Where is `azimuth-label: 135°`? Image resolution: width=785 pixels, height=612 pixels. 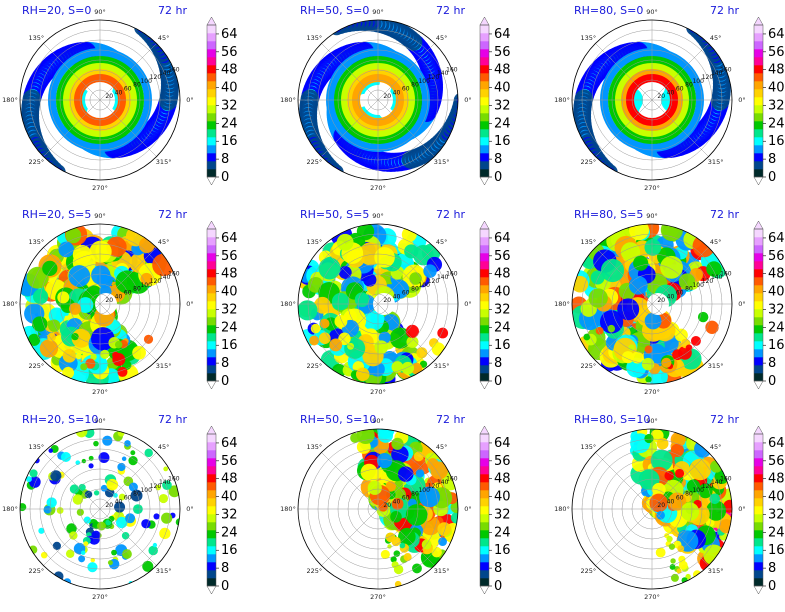
azimuth-label: 135° is located at coordinates (315, 242).